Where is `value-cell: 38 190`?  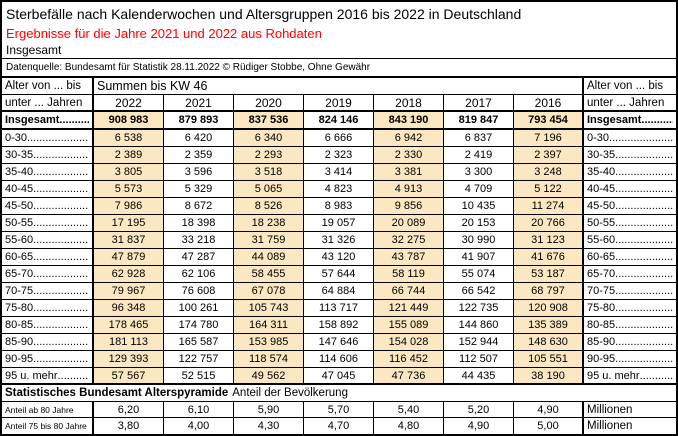
value-cell: 38 190 is located at coordinates (549, 376).